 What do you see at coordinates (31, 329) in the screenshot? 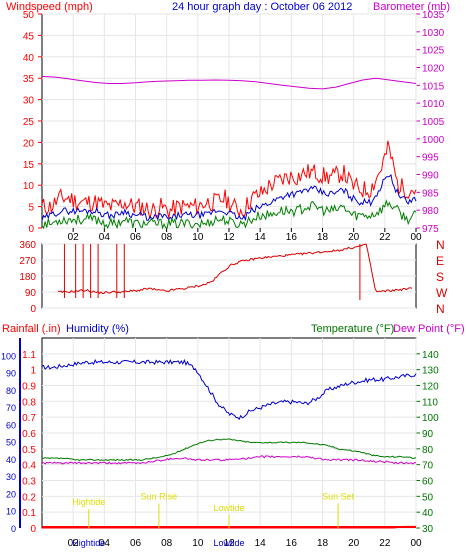
I see `rain-axis-label: Rainfall (.in)` at bounding box center [31, 329].